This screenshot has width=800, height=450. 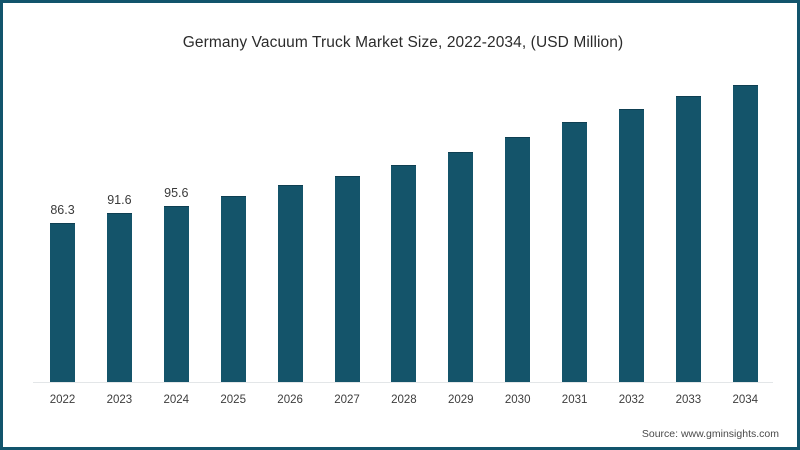 What do you see at coordinates (347, 400) in the screenshot?
I see `x-axis-tick-label: 2027` at bounding box center [347, 400].